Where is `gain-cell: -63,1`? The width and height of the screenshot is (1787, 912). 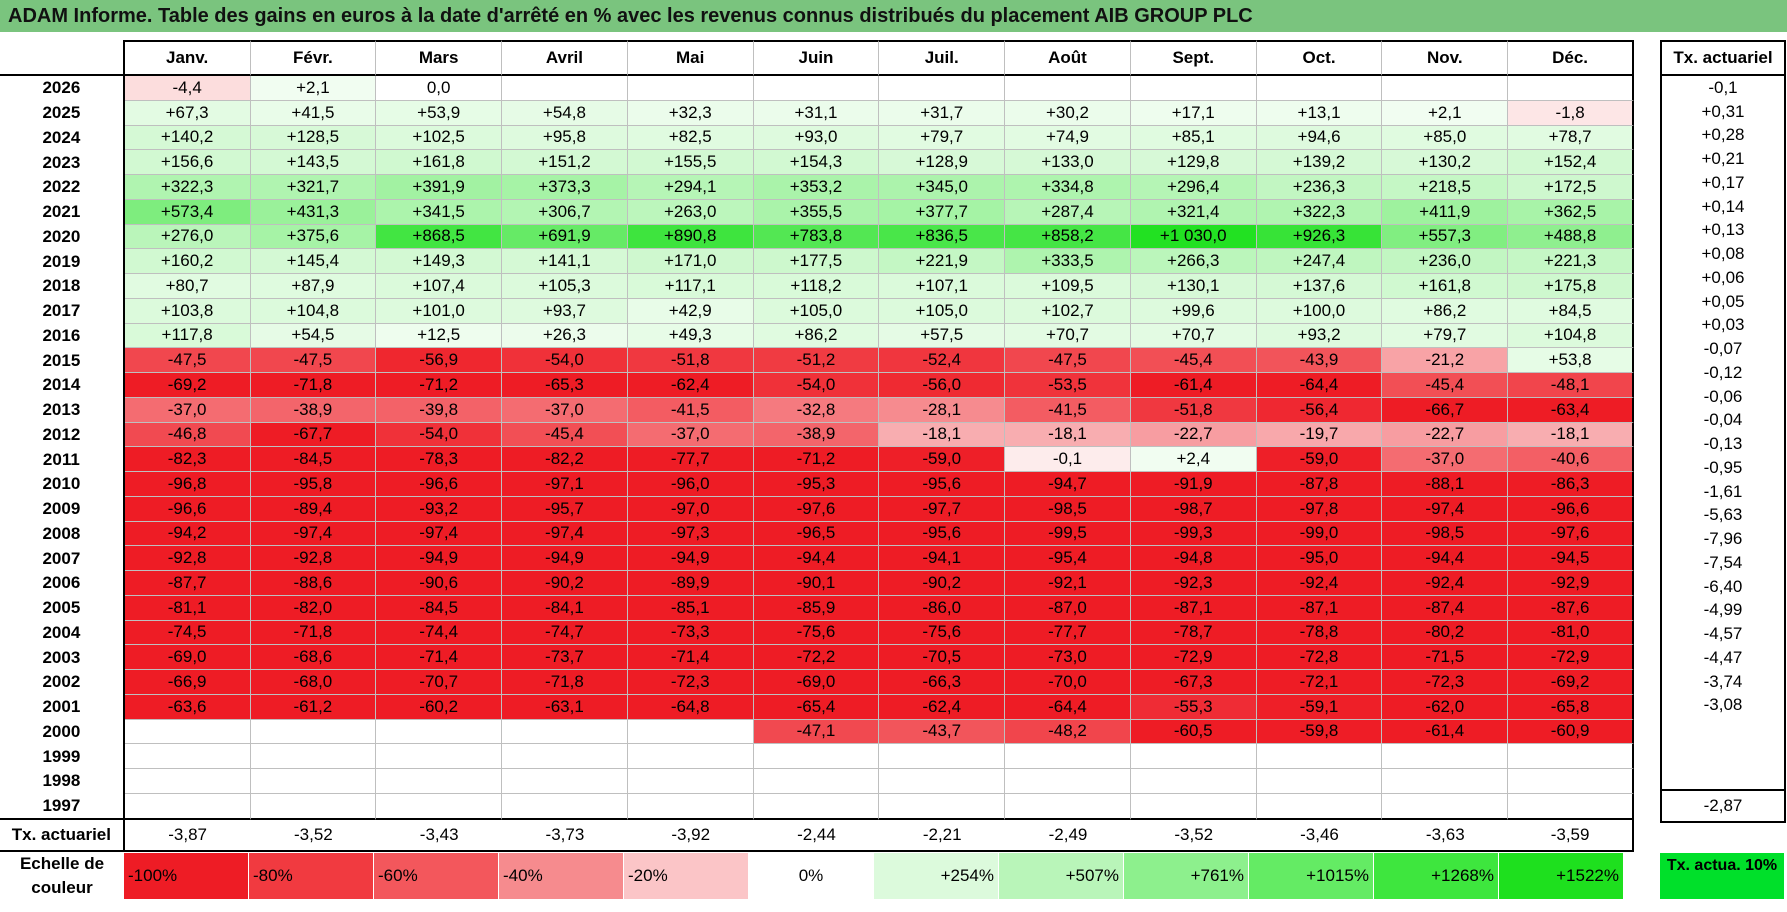
gain-cell: -63,1 is located at coordinates (565, 707).